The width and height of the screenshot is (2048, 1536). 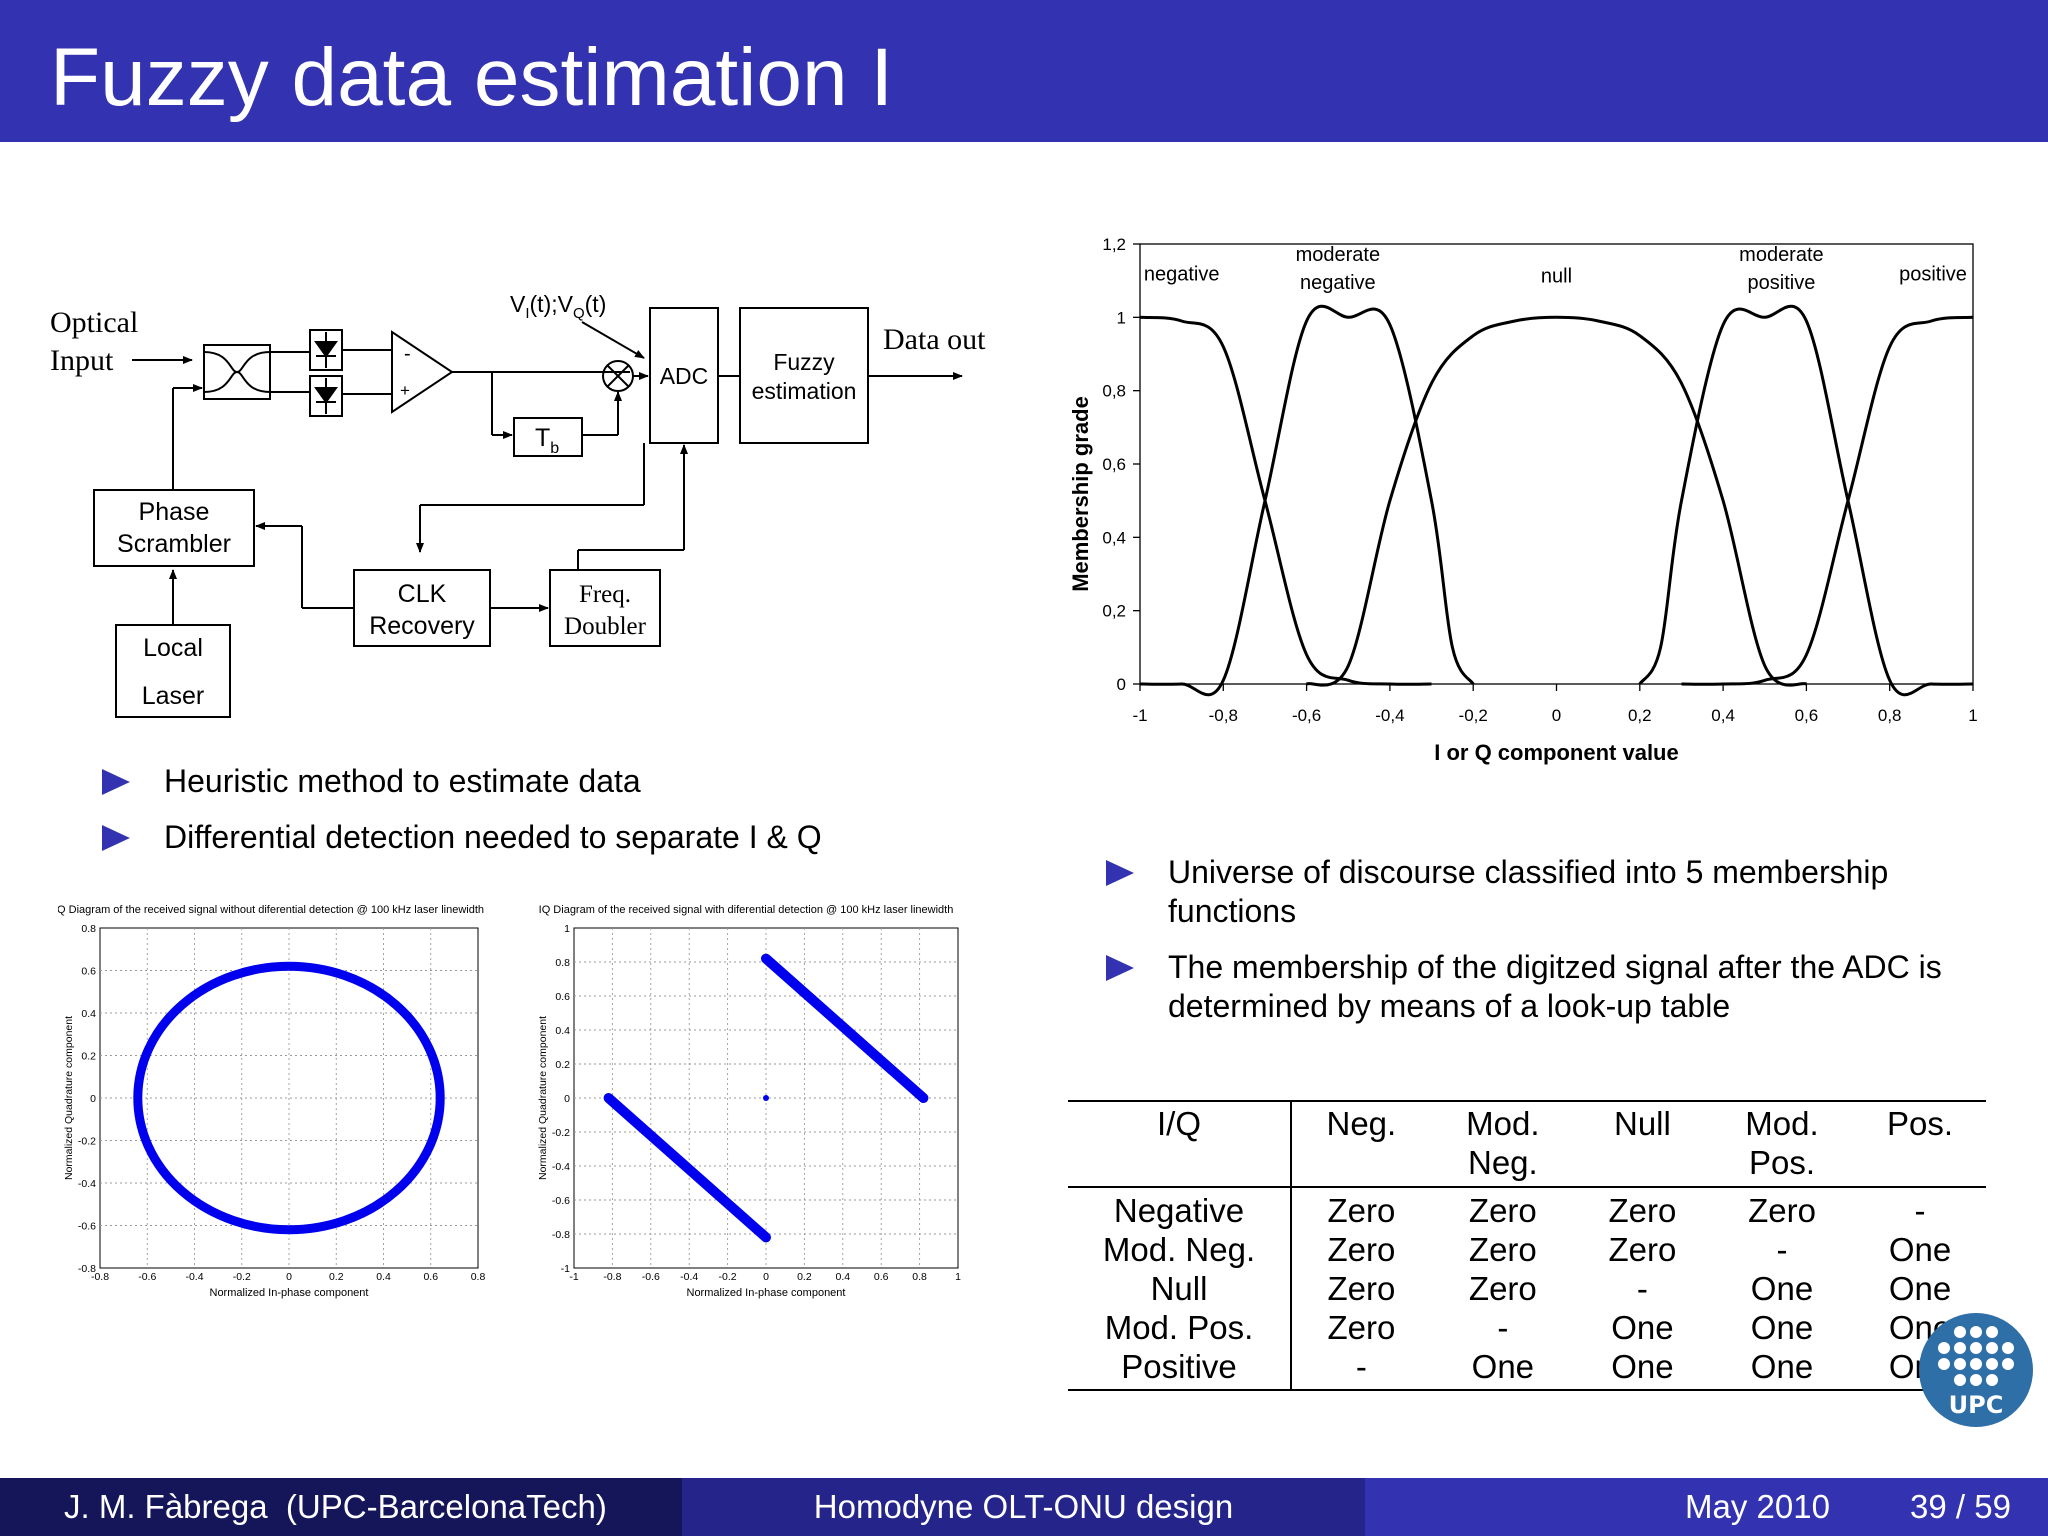 What do you see at coordinates (87, 1142) in the screenshot?
I see `y-tick-label: -0.2` at bounding box center [87, 1142].